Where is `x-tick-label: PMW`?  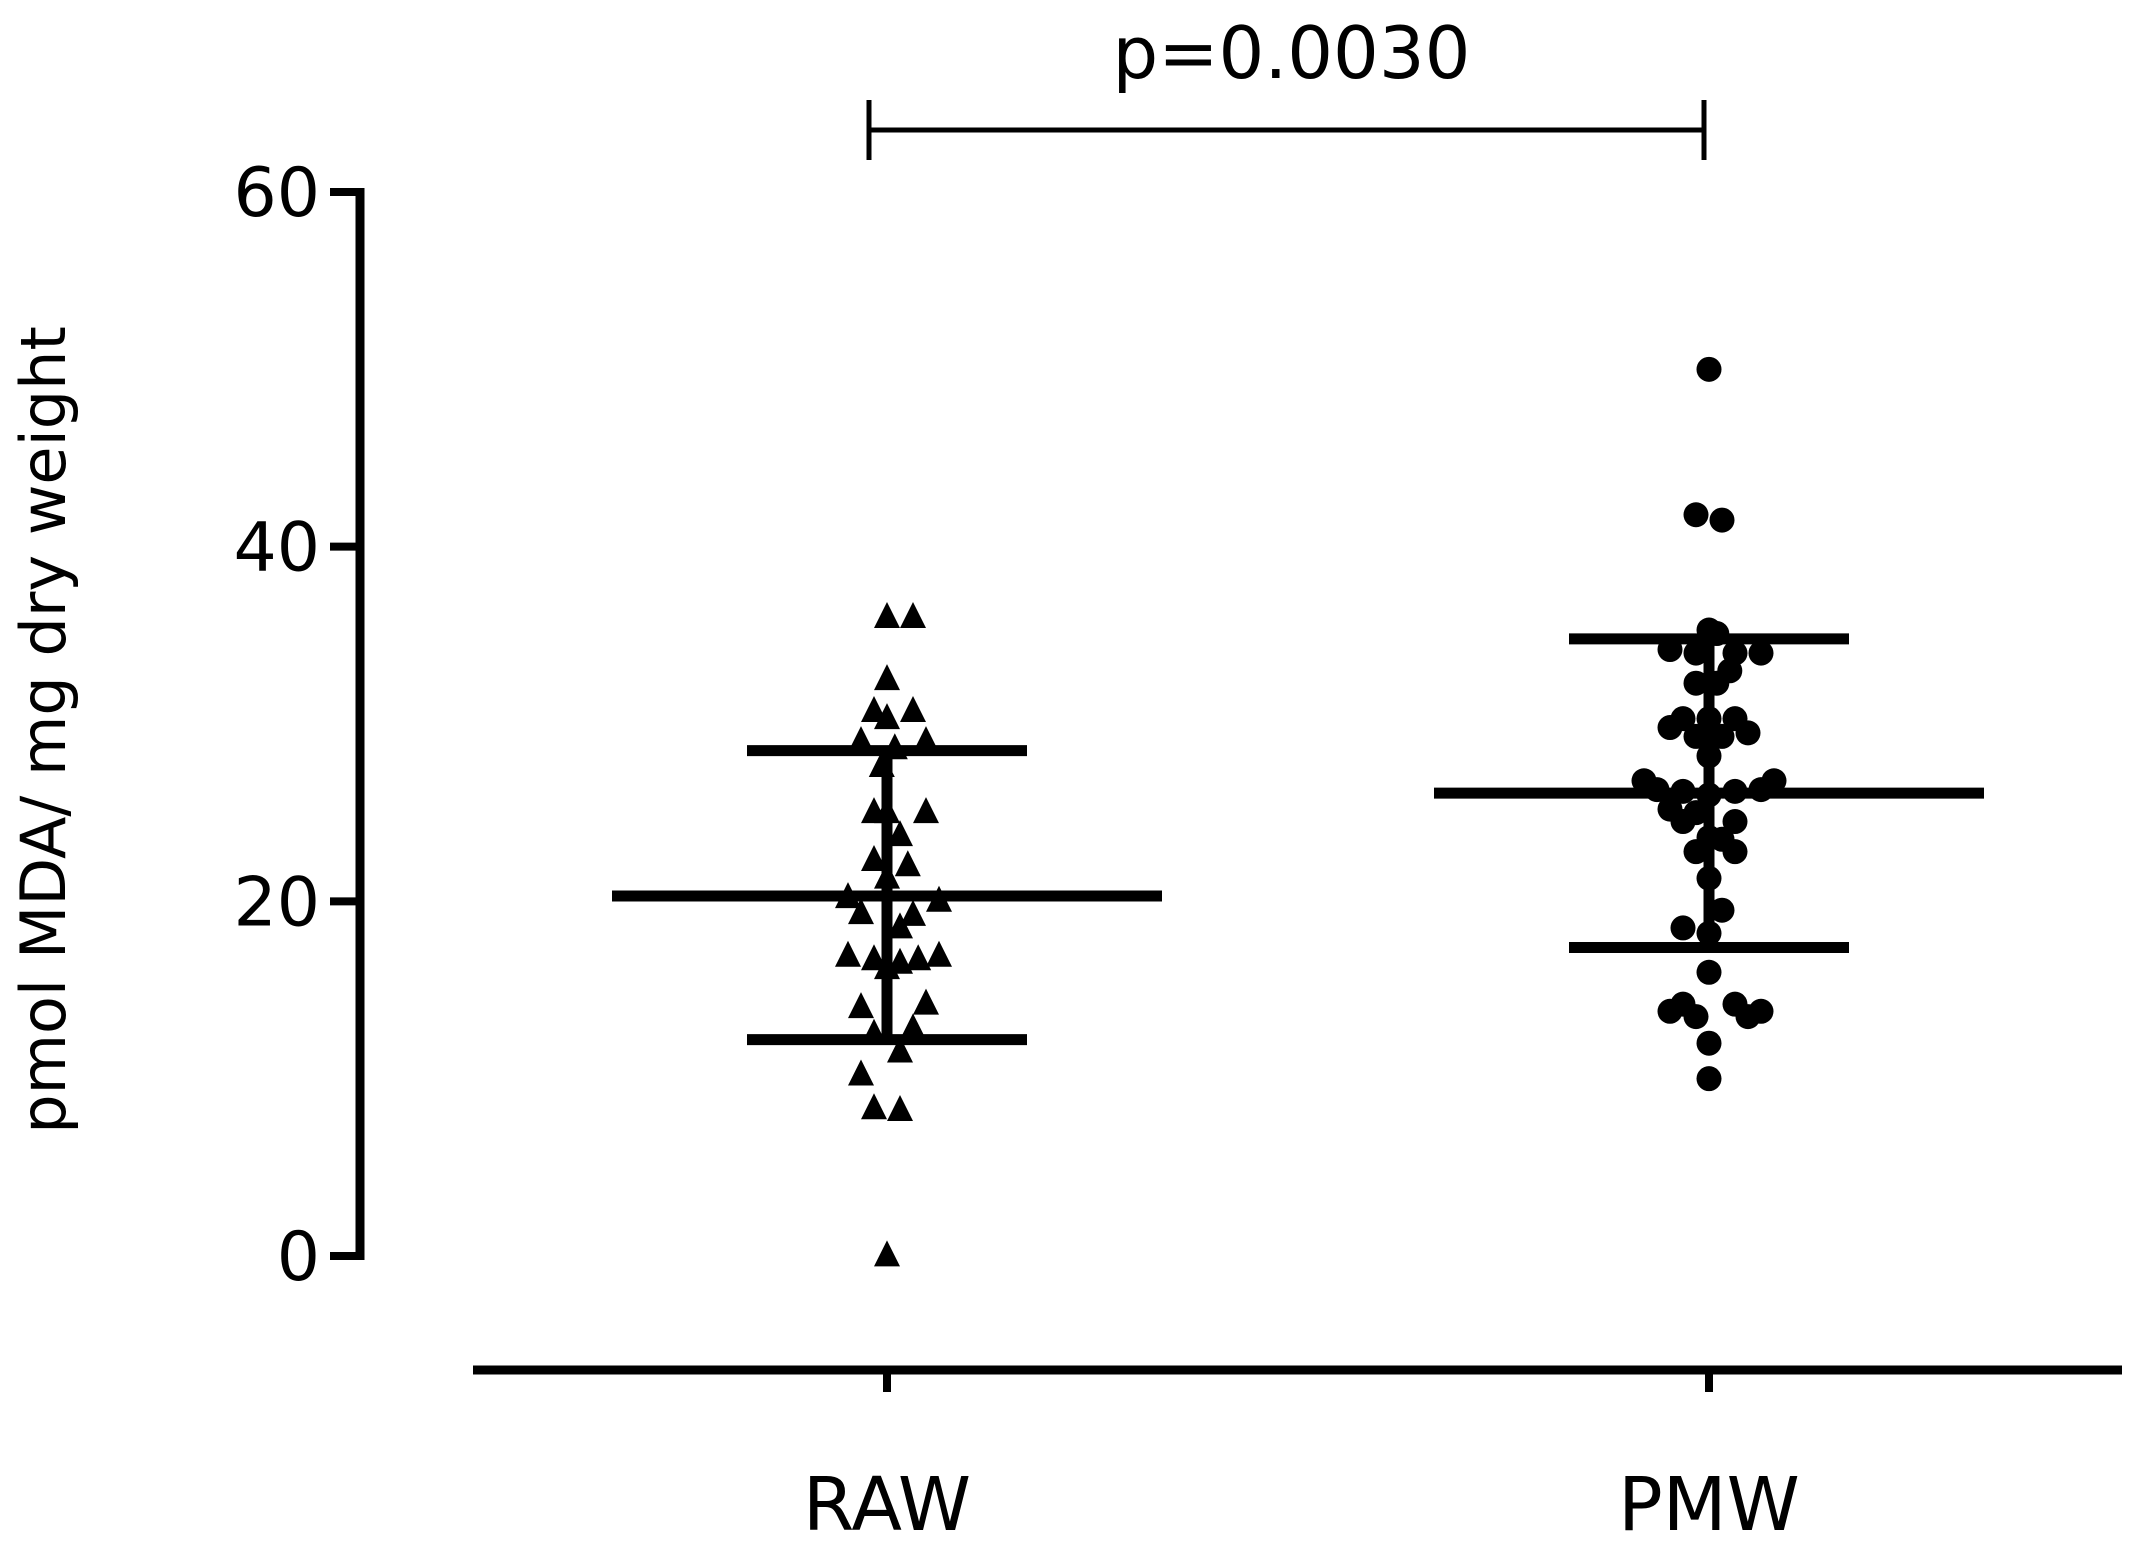
x-tick-label: PMW is located at coordinates (1709, 1505).